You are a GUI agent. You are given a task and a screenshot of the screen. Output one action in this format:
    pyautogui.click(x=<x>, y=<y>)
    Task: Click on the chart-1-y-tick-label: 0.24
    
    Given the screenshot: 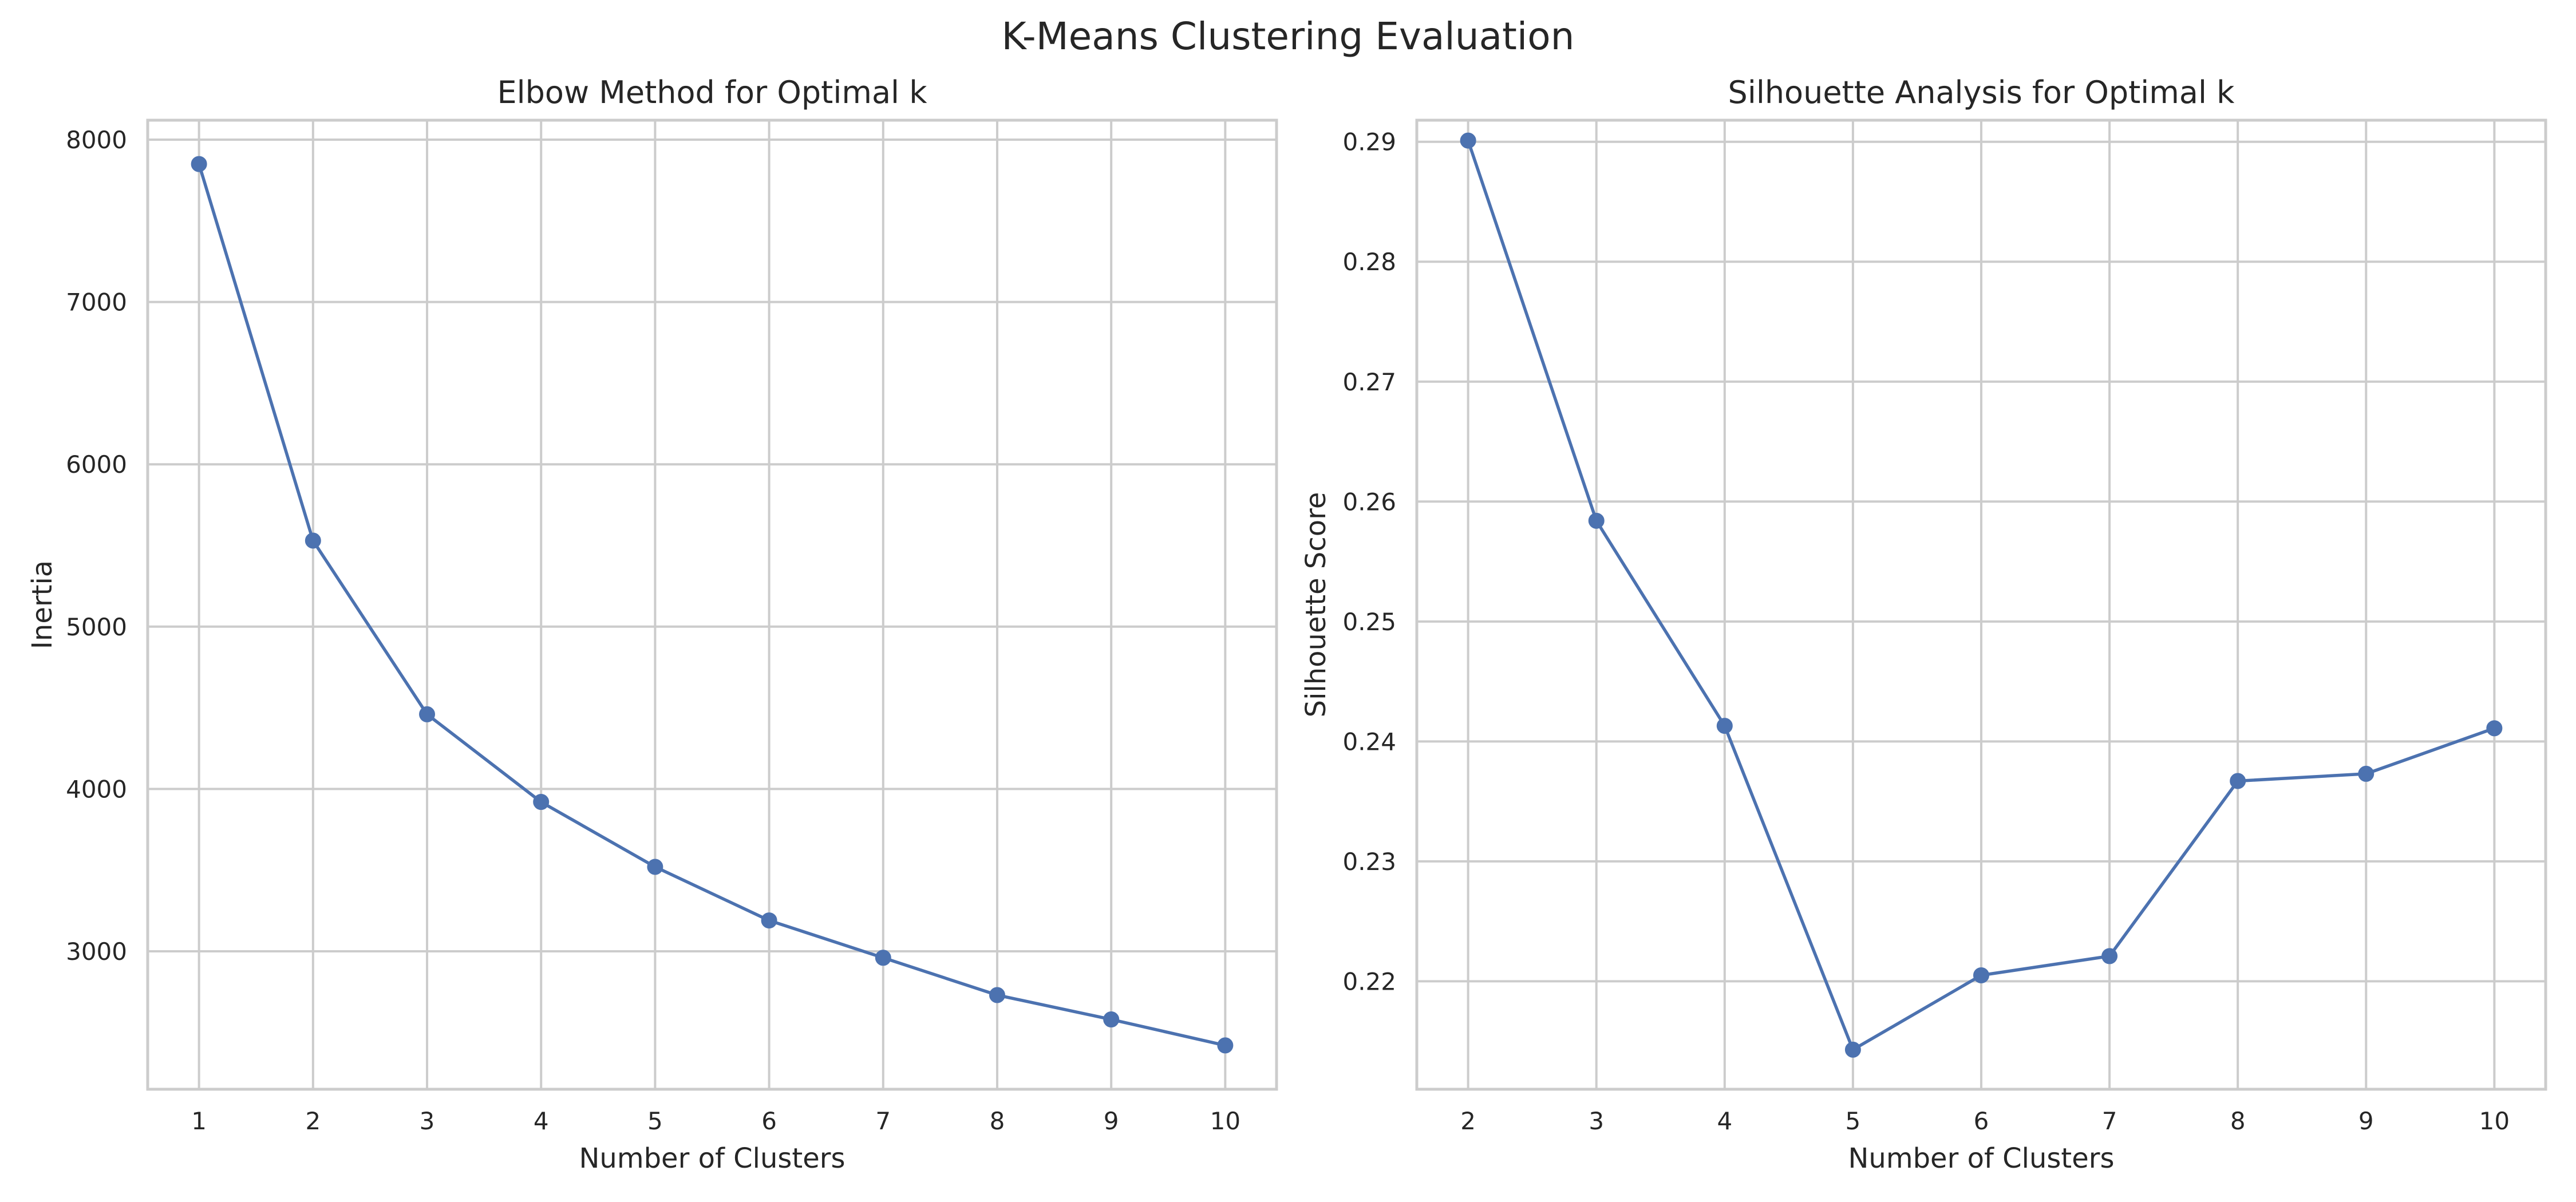 What is the action you would take?
    pyautogui.click(x=1369, y=741)
    